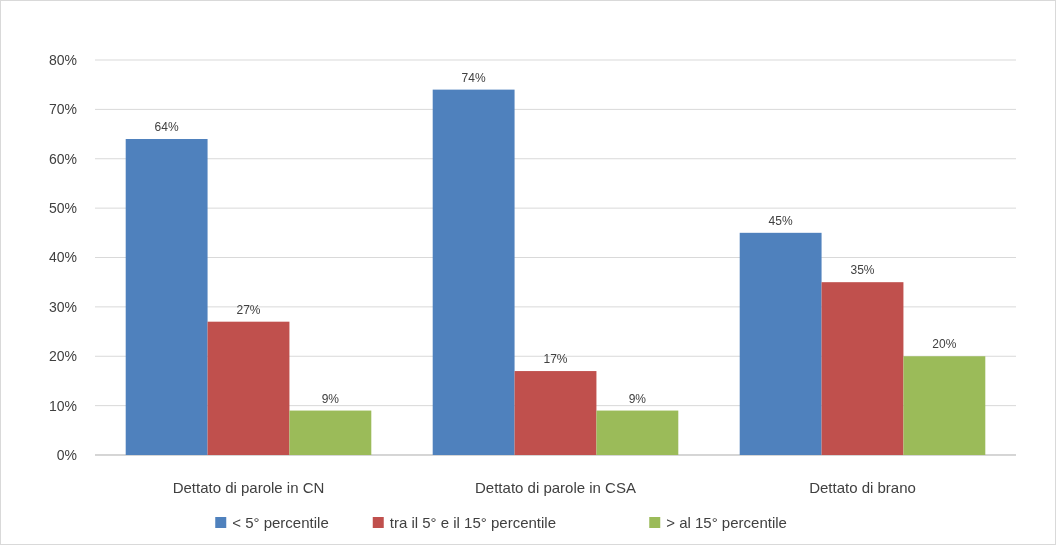 This screenshot has height=545, width=1056. I want to click on legend-label: < 5° percentile, so click(280, 523).